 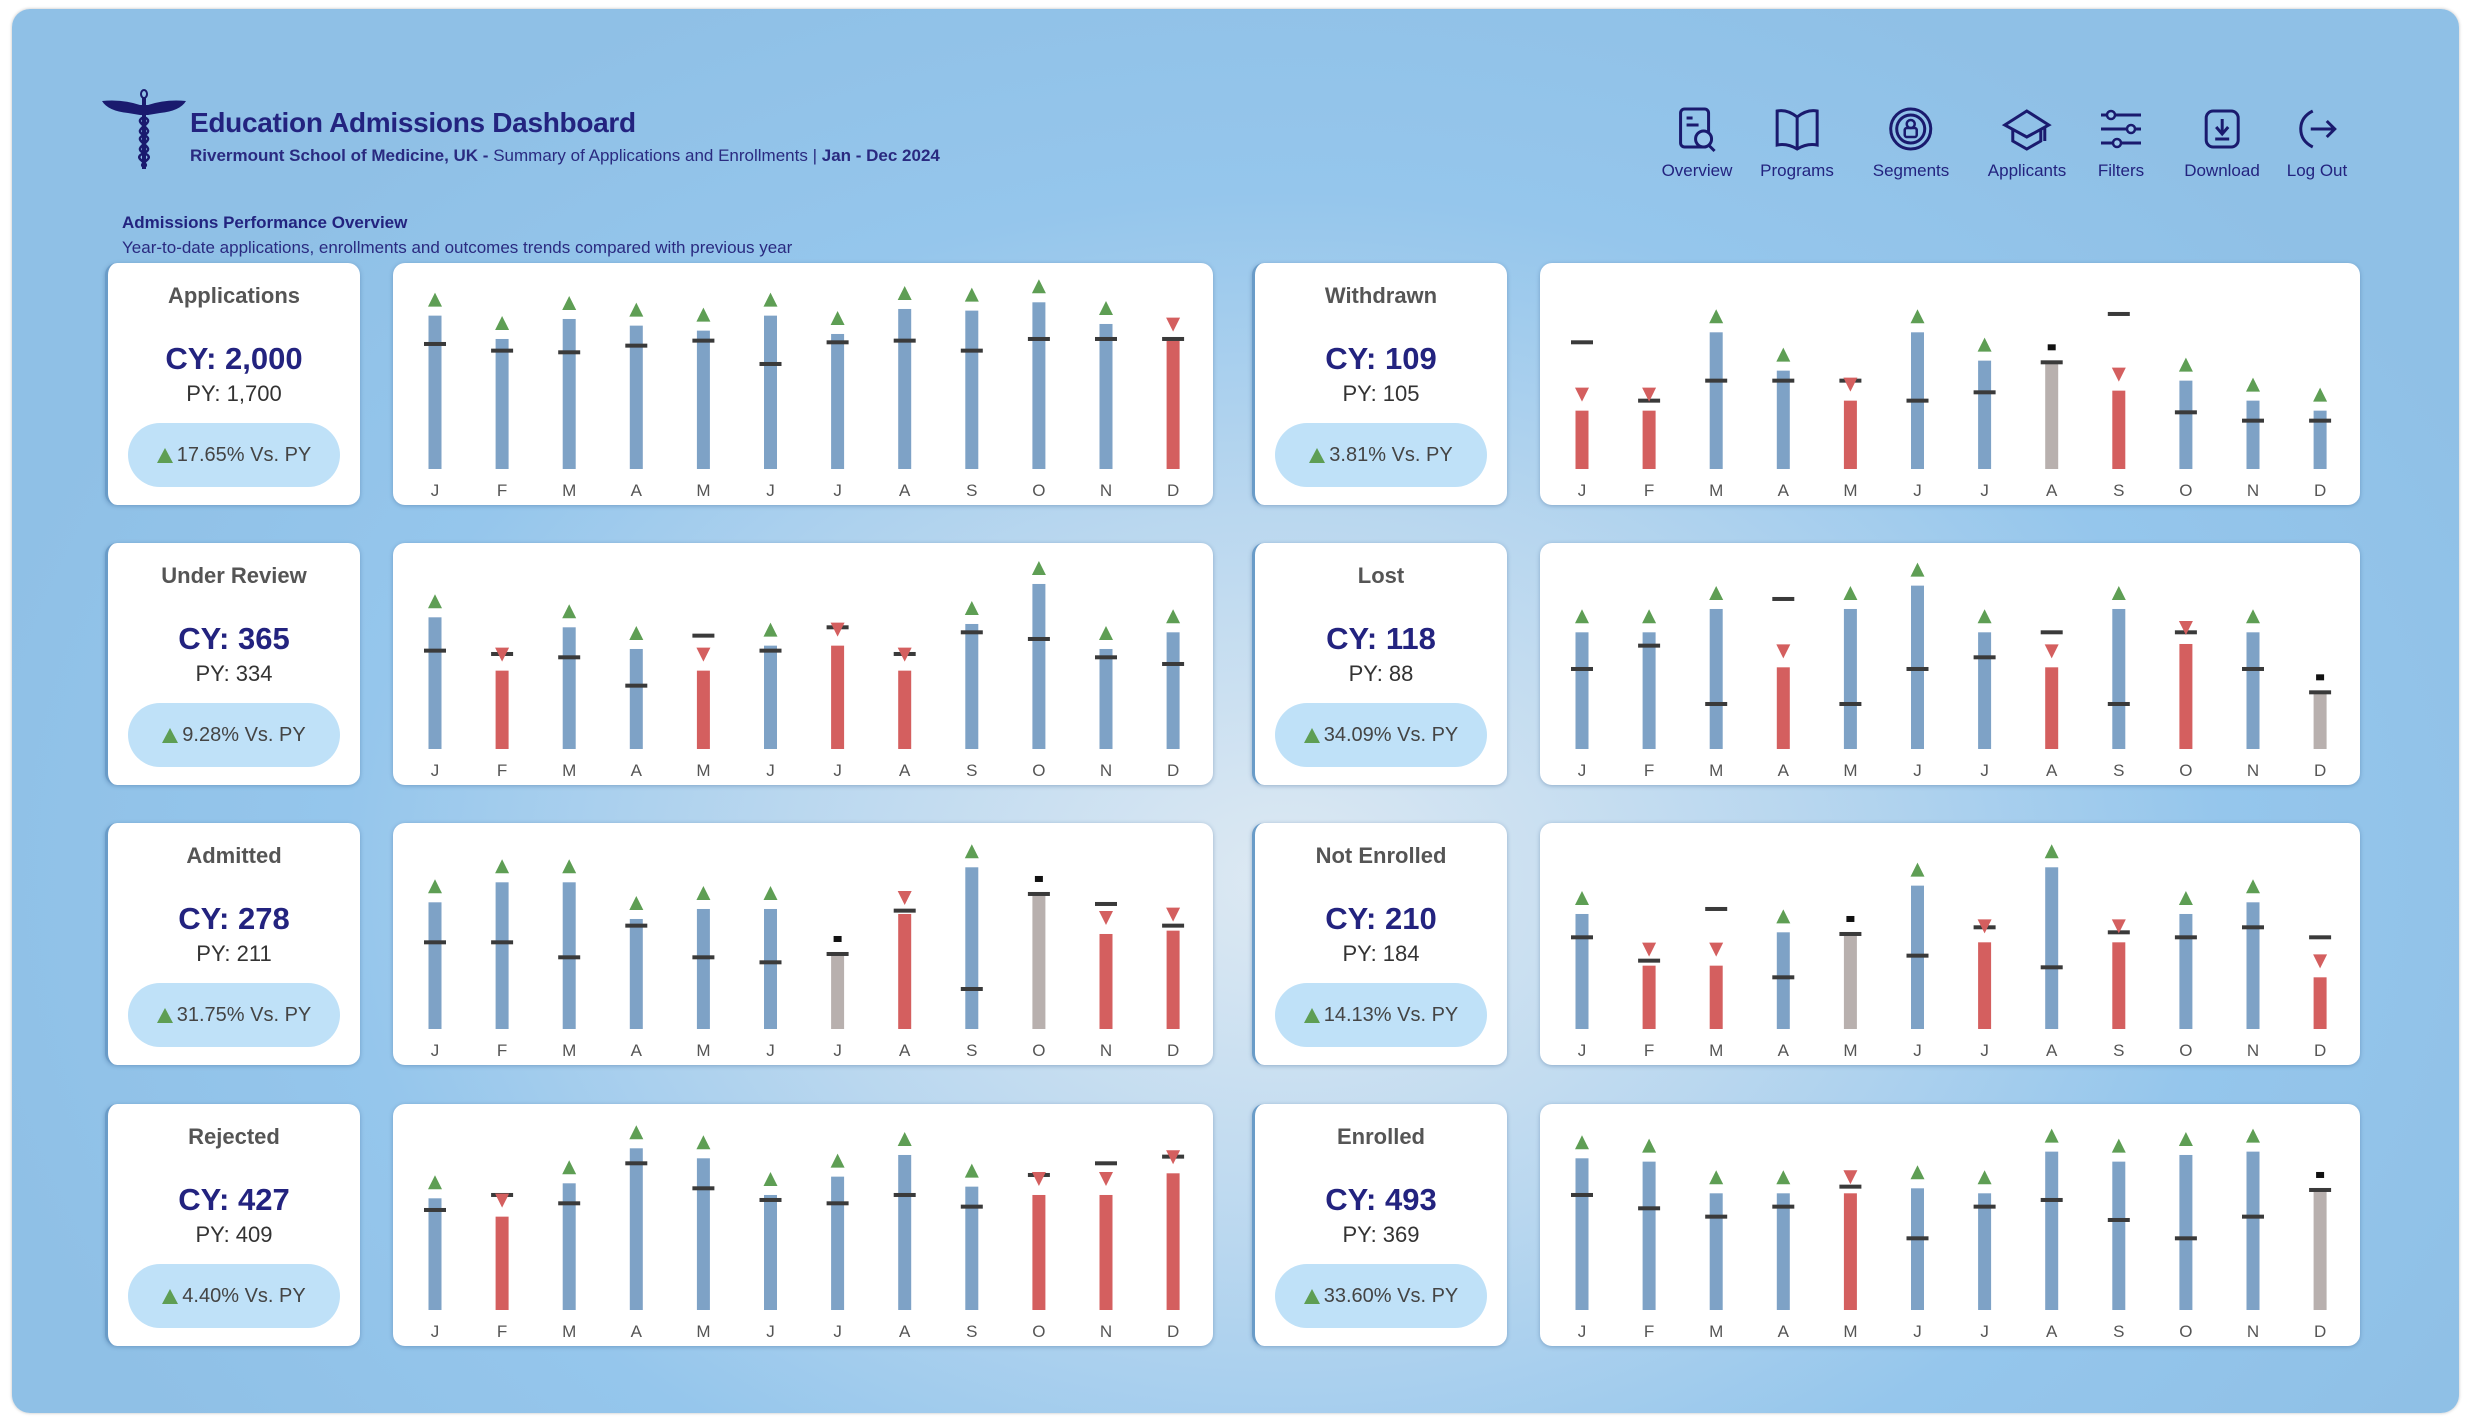 I want to click on kpi-card-not-enrolled: Not Enrolled CY: 210 PY: 184 14.13% Vs. PY, so click(x=1379, y=944).